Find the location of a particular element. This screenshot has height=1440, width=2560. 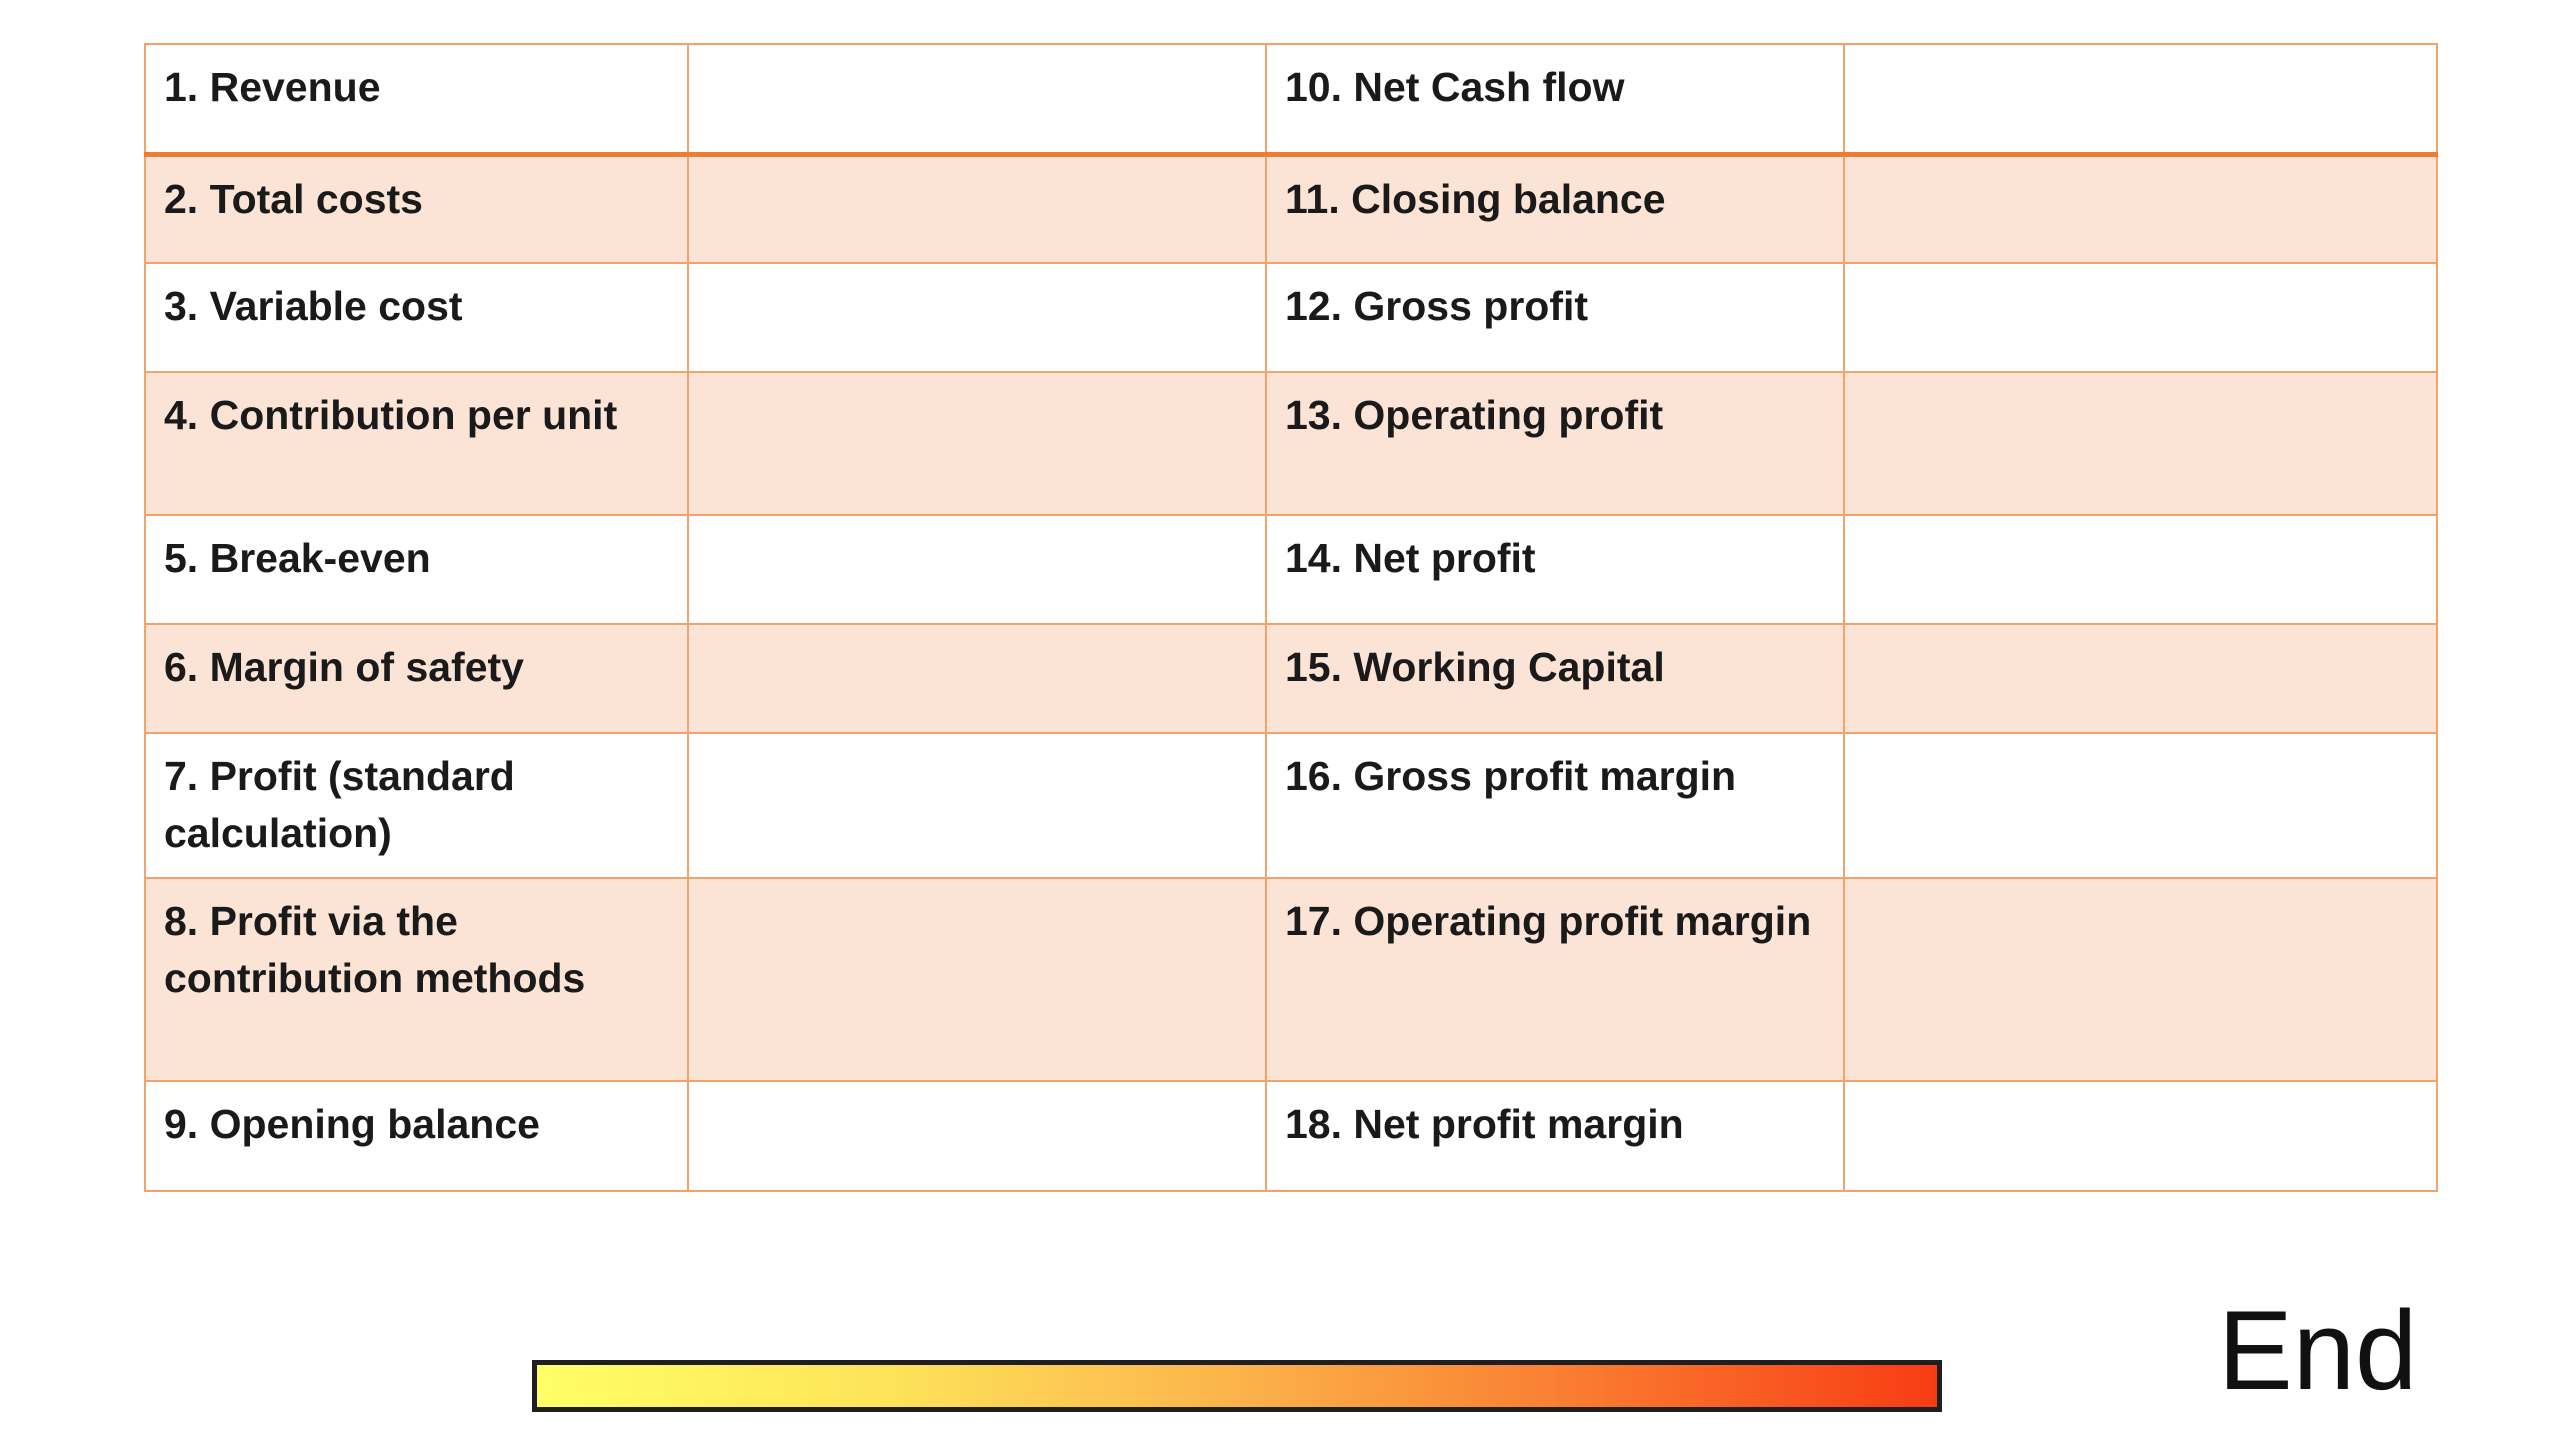

formula-label: 1. Revenue is located at coordinates (416, 100).